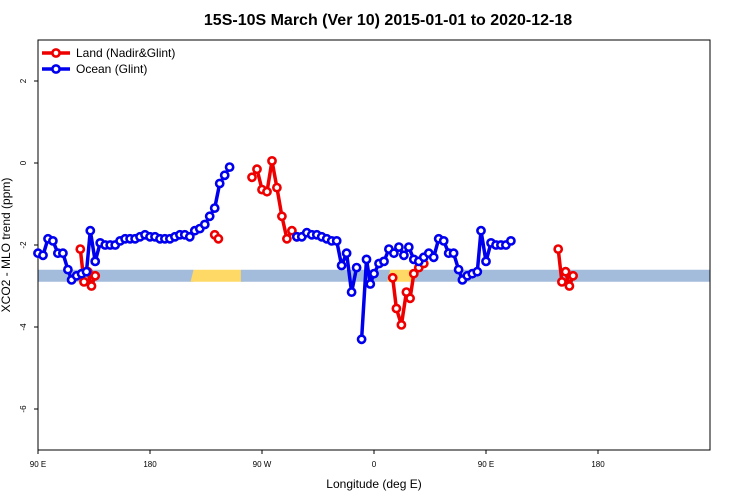 The height and width of the screenshot is (500, 750). Describe the element at coordinates (56, 53) in the screenshot. I see `legend-marker-land` at that location.